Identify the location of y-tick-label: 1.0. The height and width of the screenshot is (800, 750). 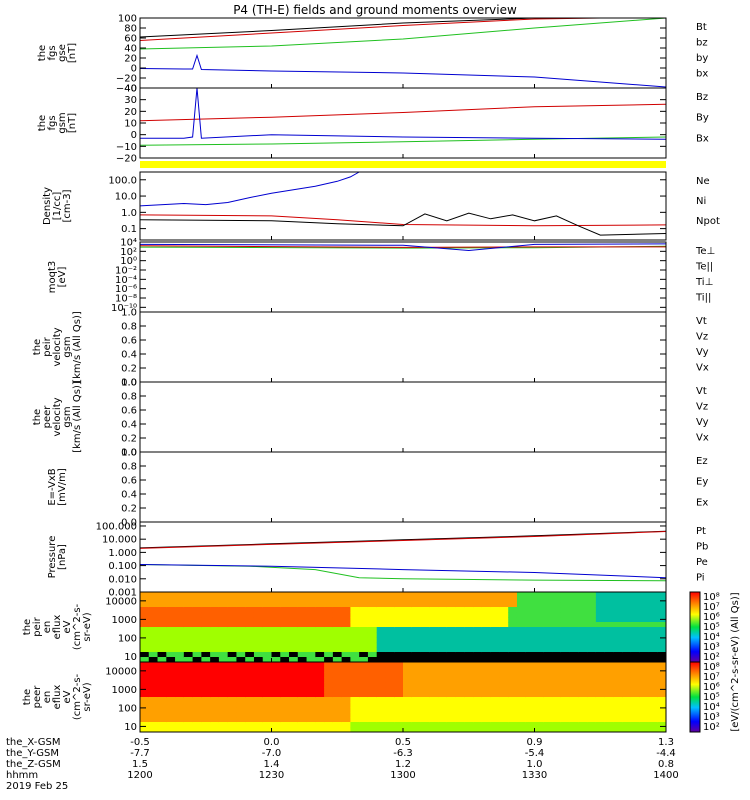
(129, 453).